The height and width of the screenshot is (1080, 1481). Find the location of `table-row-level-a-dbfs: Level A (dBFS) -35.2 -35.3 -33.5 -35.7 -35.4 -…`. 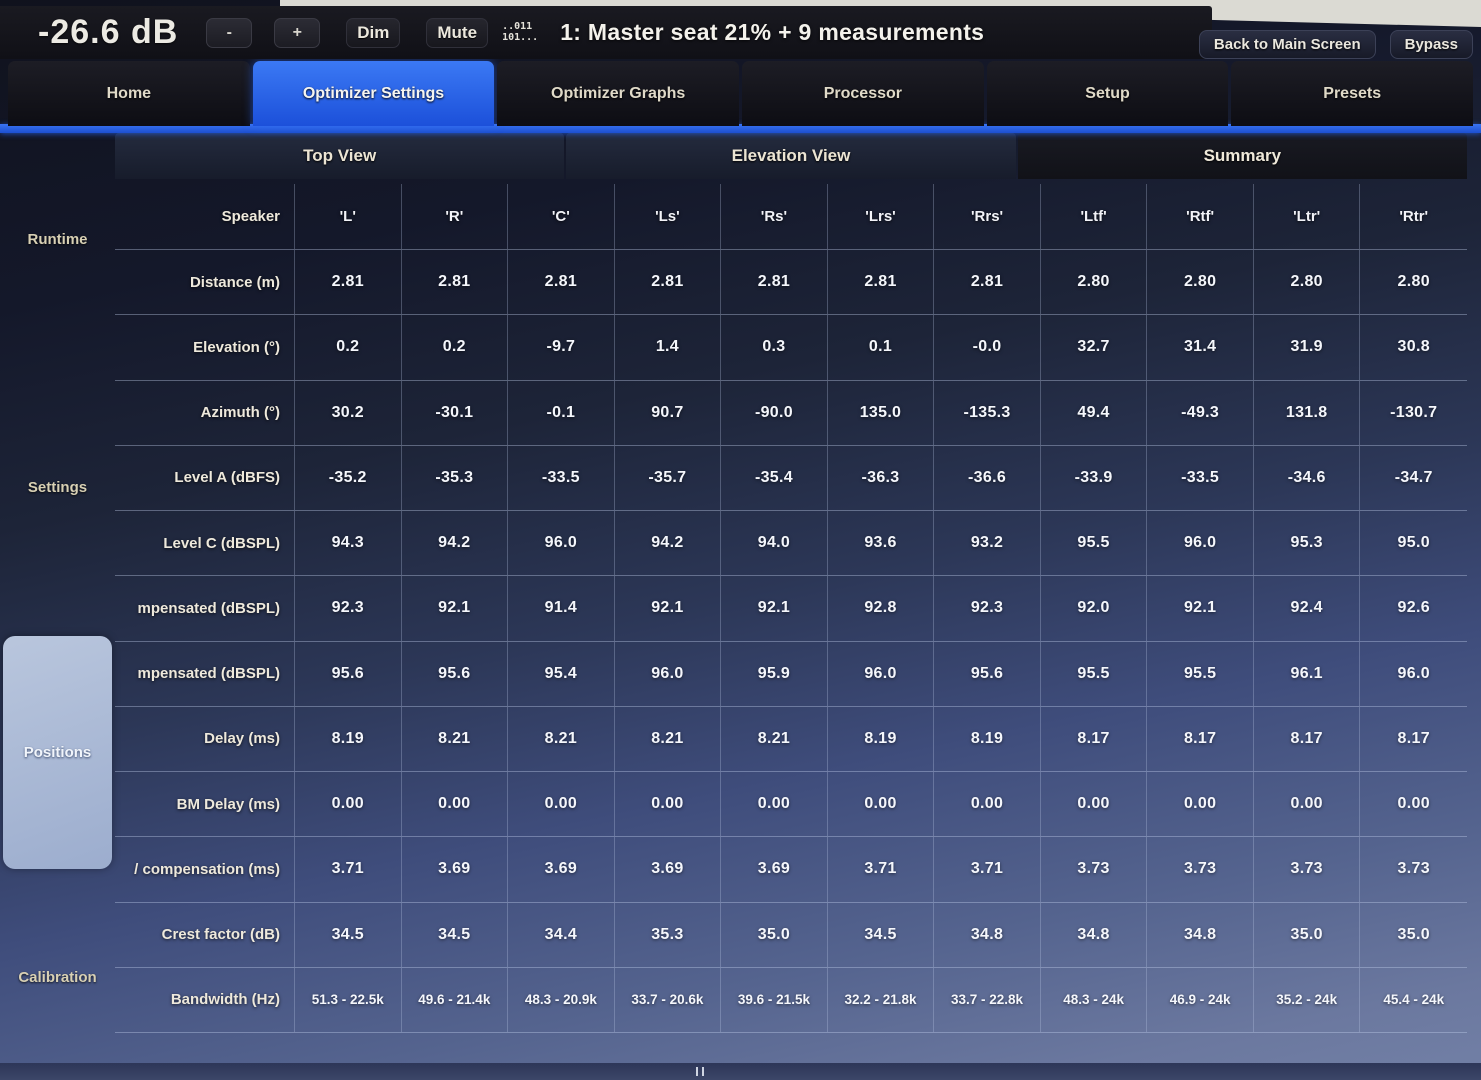

table-row-level-a-dbfs: Level A (dBFS) -35.2 -35.3 -33.5 -35.7 -35.4 -… is located at coordinates (791, 478).